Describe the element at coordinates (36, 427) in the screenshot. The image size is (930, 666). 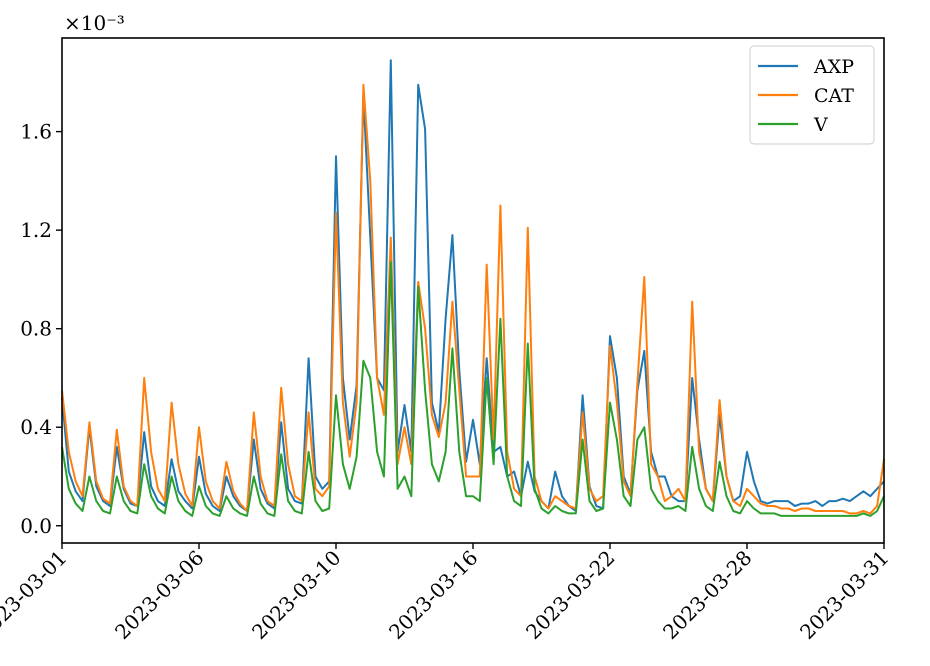
I see `y-tick-label: 0.4` at that location.